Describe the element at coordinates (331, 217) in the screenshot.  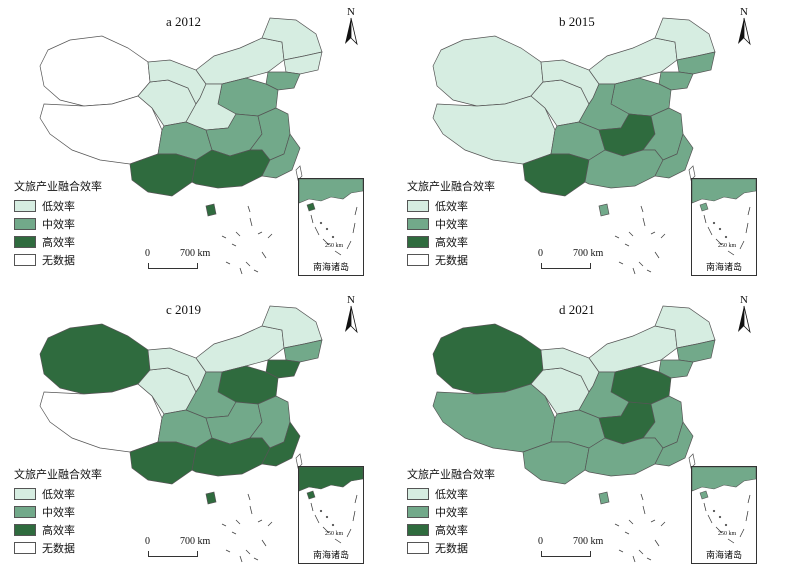
I see `inset-map` at that location.